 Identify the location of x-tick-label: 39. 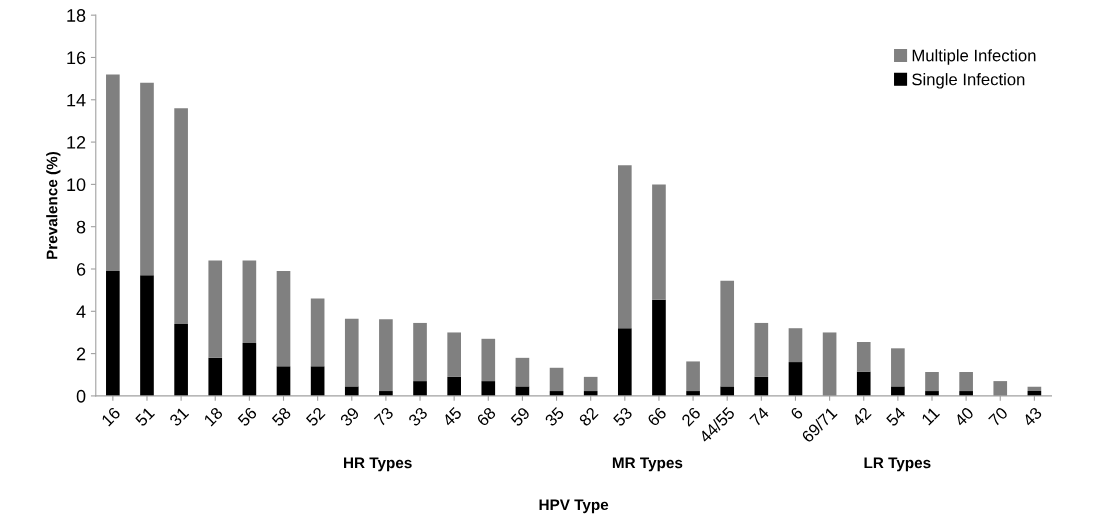
(349, 416).